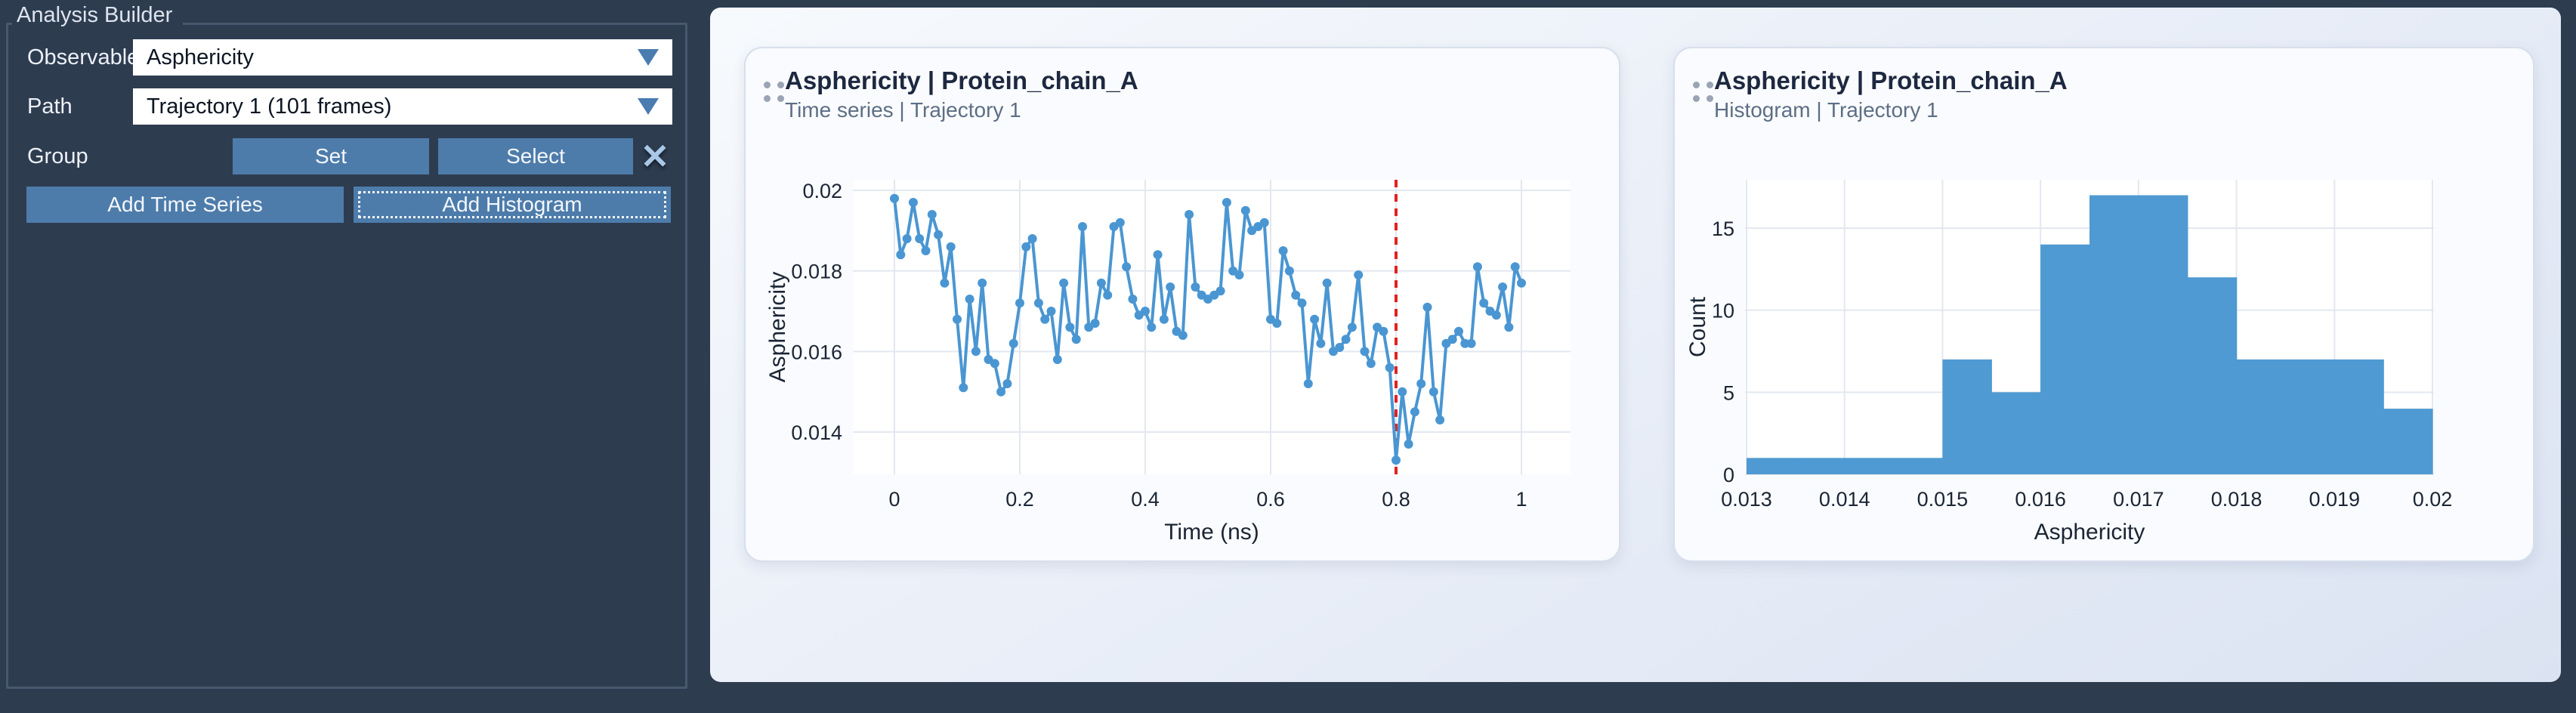 The width and height of the screenshot is (2576, 713). Describe the element at coordinates (402, 57) in the screenshot. I see `observable-dropdown: Asphericity` at that location.